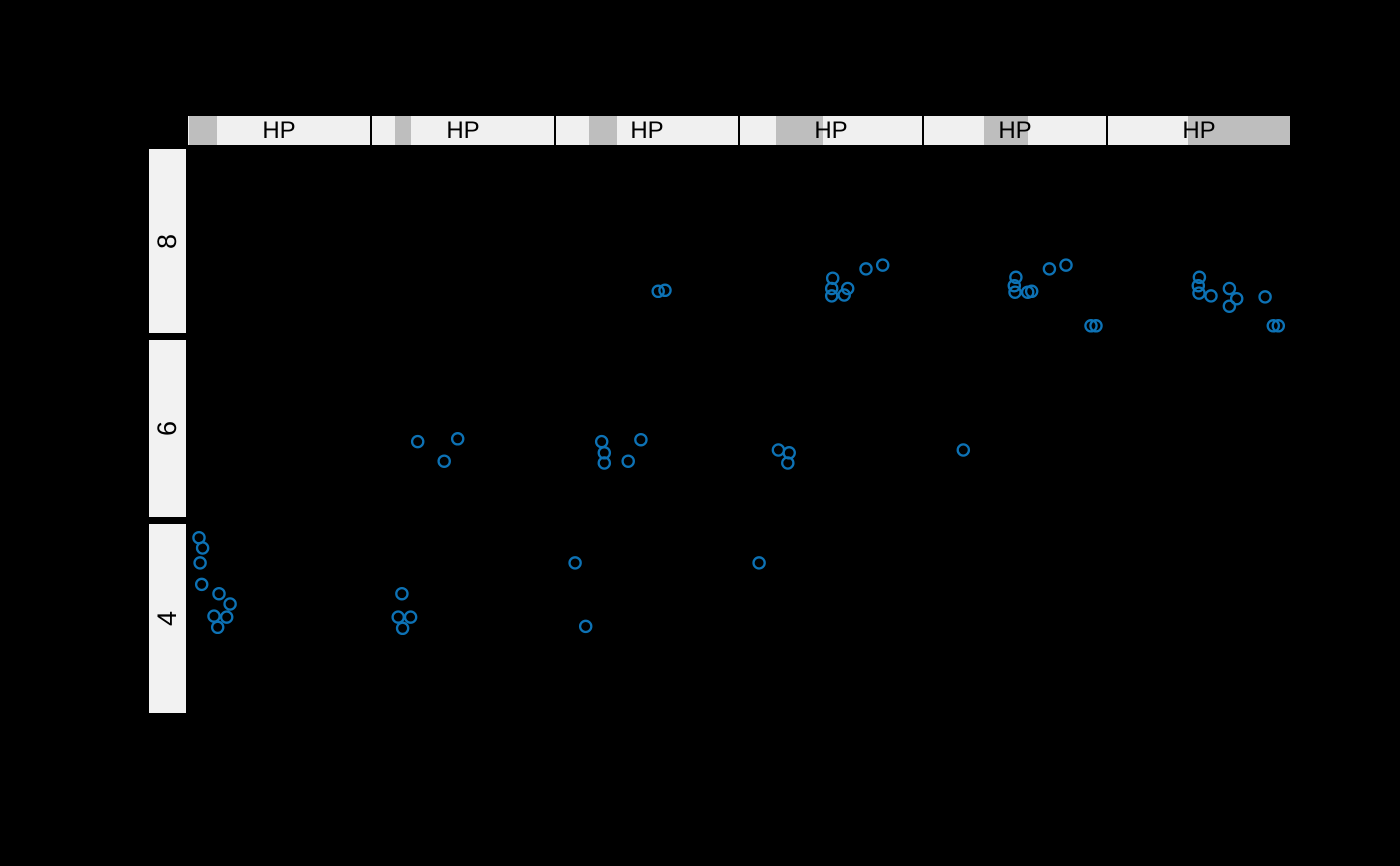  What do you see at coordinates (167, 618) in the screenshot?
I see `y-axis-box: 4` at bounding box center [167, 618].